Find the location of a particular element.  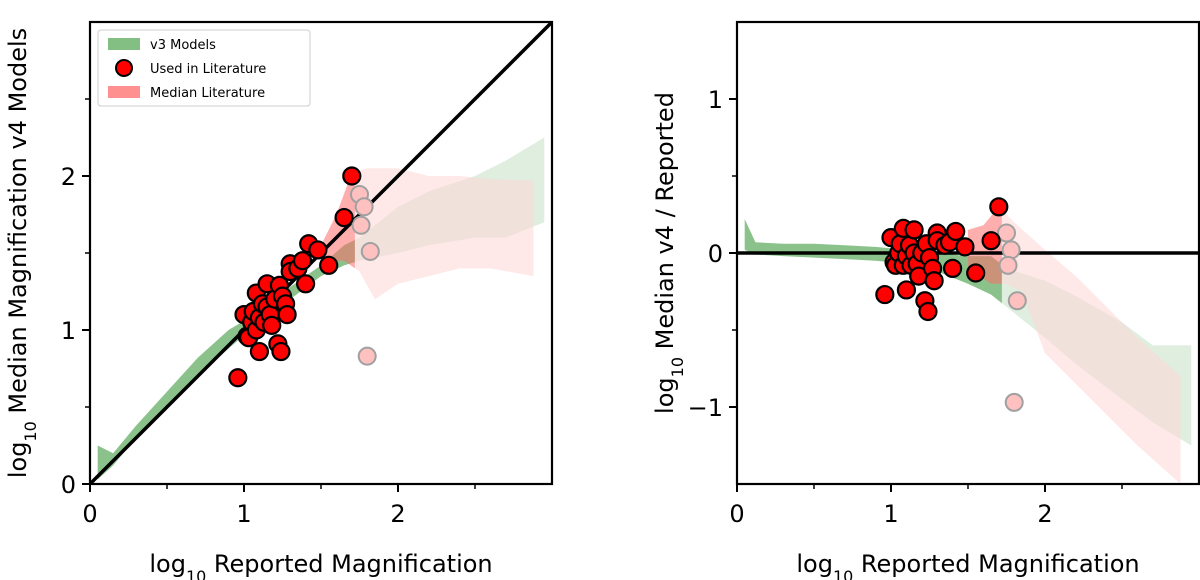

y-axis-label: log10 Median v4 / Reported is located at coordinates (669, 253).